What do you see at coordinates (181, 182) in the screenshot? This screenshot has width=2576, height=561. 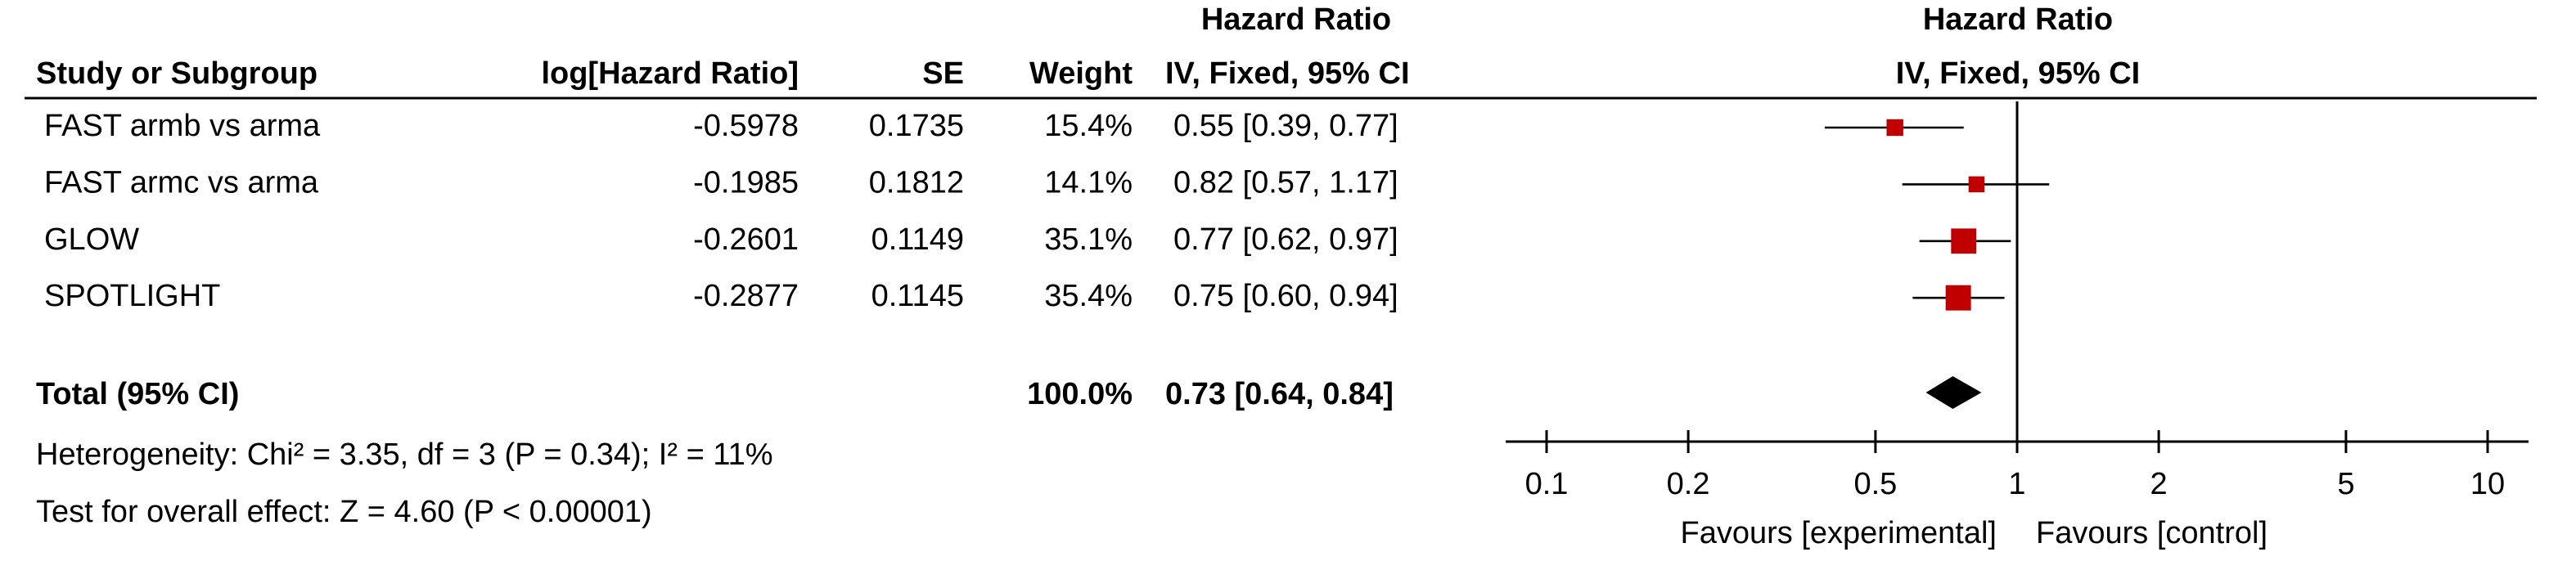 I see `study-name: FAST armc vs arma` at bounding box center [181, 182].